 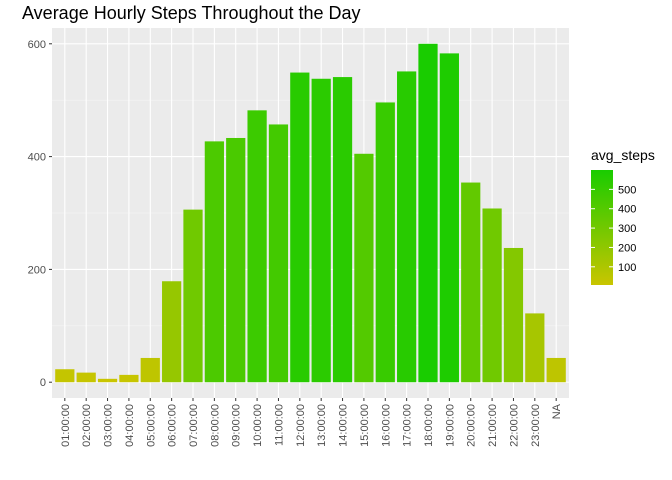 I want to click on legend-colorbar, so click(x=602, y=227).